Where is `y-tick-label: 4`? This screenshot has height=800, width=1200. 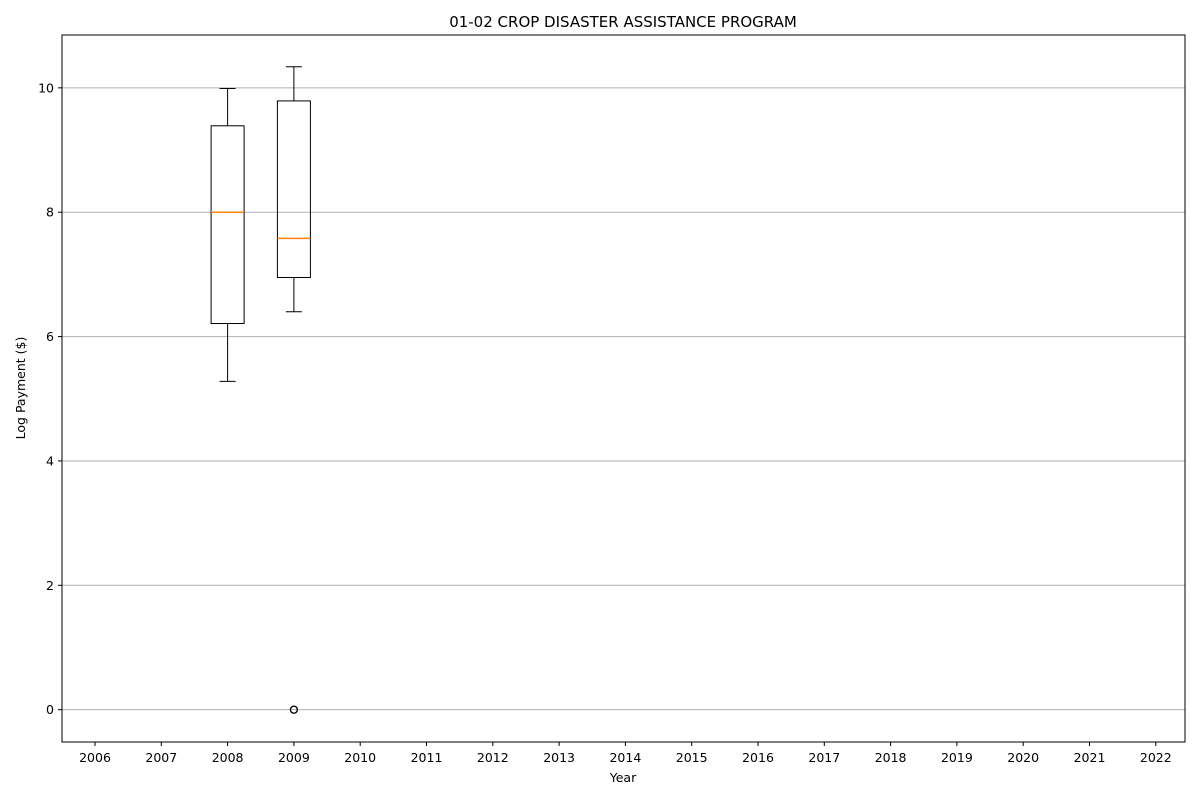
y-tick-label: 4 is located at coordinates (50, 460).